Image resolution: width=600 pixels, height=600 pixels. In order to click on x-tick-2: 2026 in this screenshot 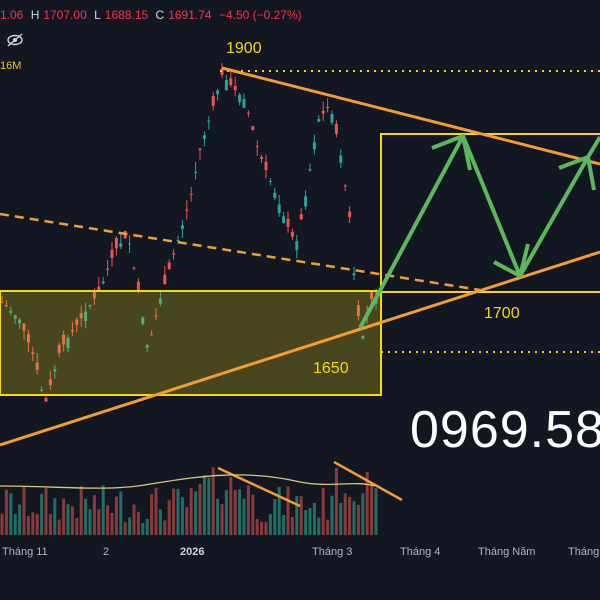, I will do `click(192, 552)`.